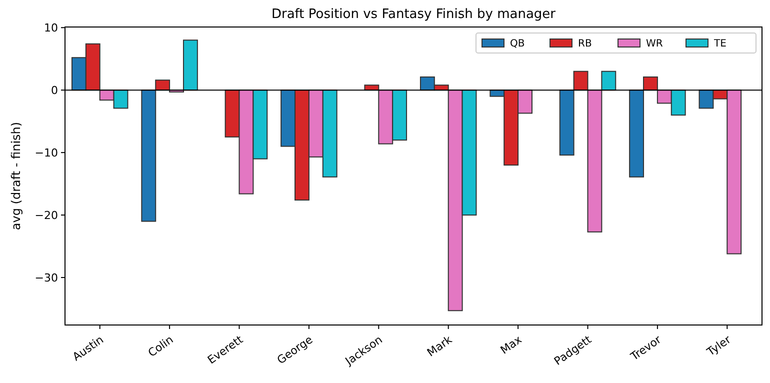 The height and width of the screenshot is (383, 770). I want to click on y-tick-label: −30, so click(46, 277).